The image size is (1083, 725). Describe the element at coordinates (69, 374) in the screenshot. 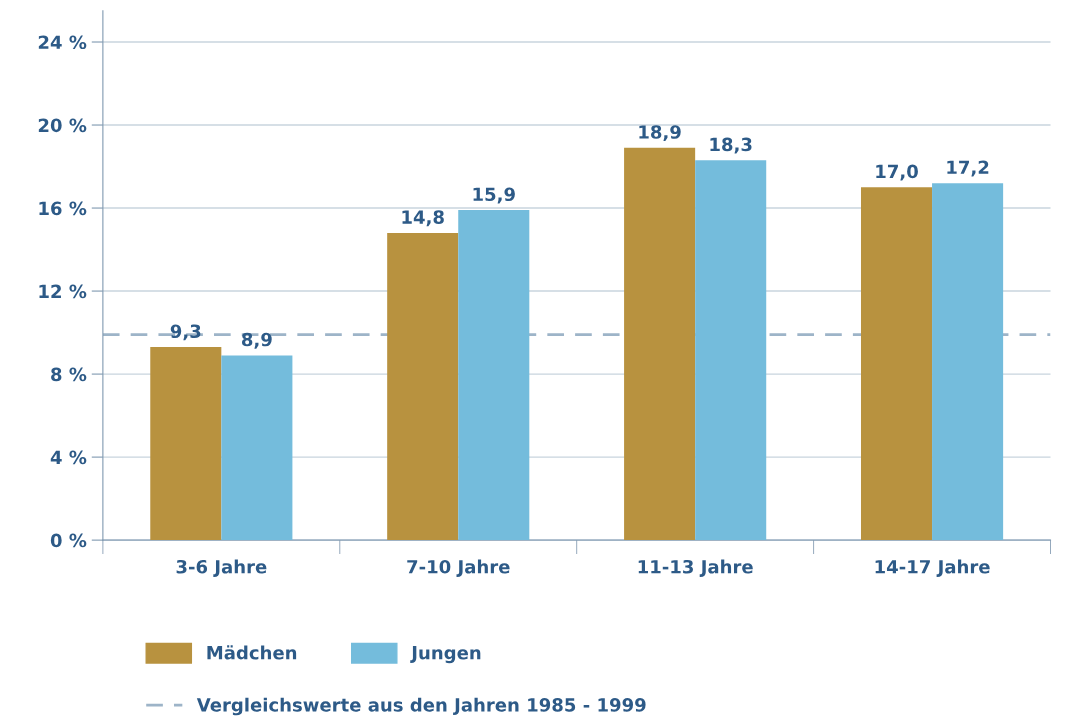

I see `y-tick-label: 8 %` at that location.